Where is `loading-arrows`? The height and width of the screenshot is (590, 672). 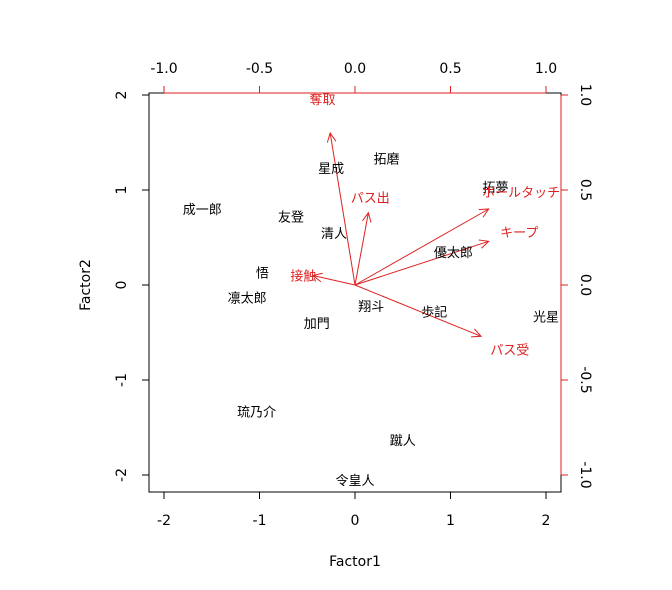
loading-arrows is located at coordinates (400, 234).